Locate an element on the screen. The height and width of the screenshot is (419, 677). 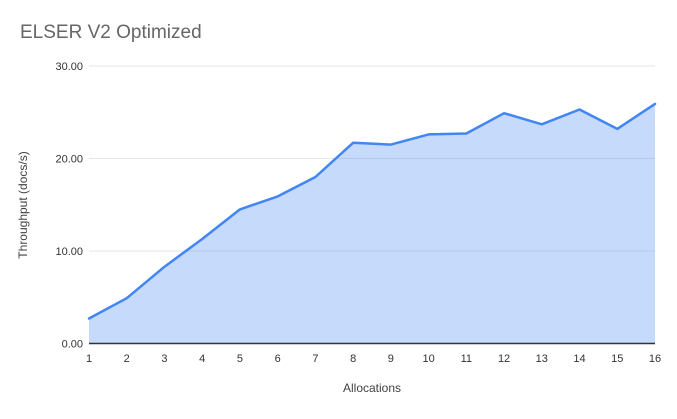
x-tick-label: 6 is located at coordinates (278, 359).